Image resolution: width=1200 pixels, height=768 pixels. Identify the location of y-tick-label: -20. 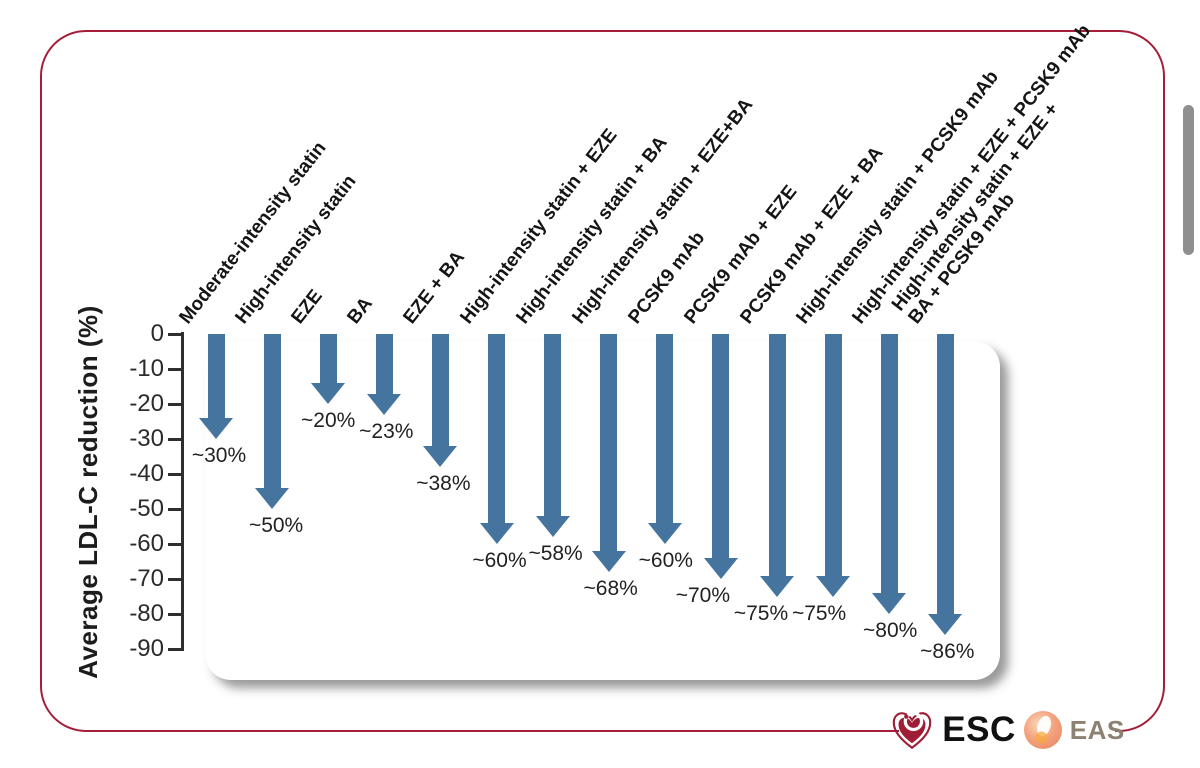
(146, 403).